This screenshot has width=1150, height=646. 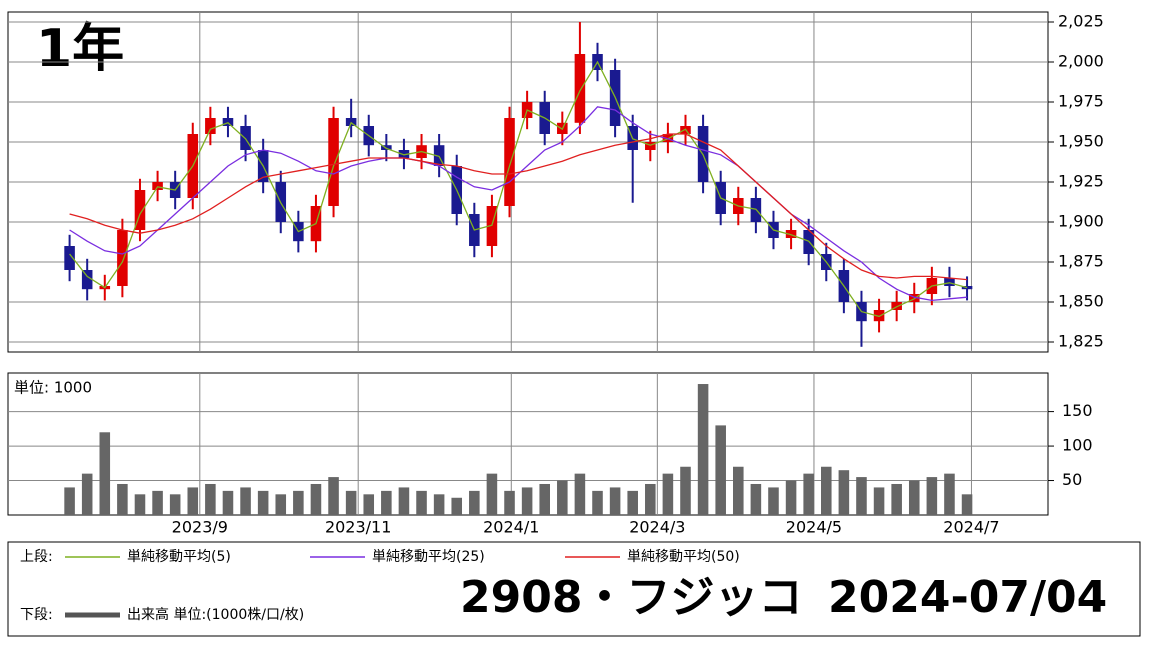 What do you see at coordinates (358, 527) in the screenshot?
I see `x-tick-label: 2023/11` at bounding box center [358, 527].